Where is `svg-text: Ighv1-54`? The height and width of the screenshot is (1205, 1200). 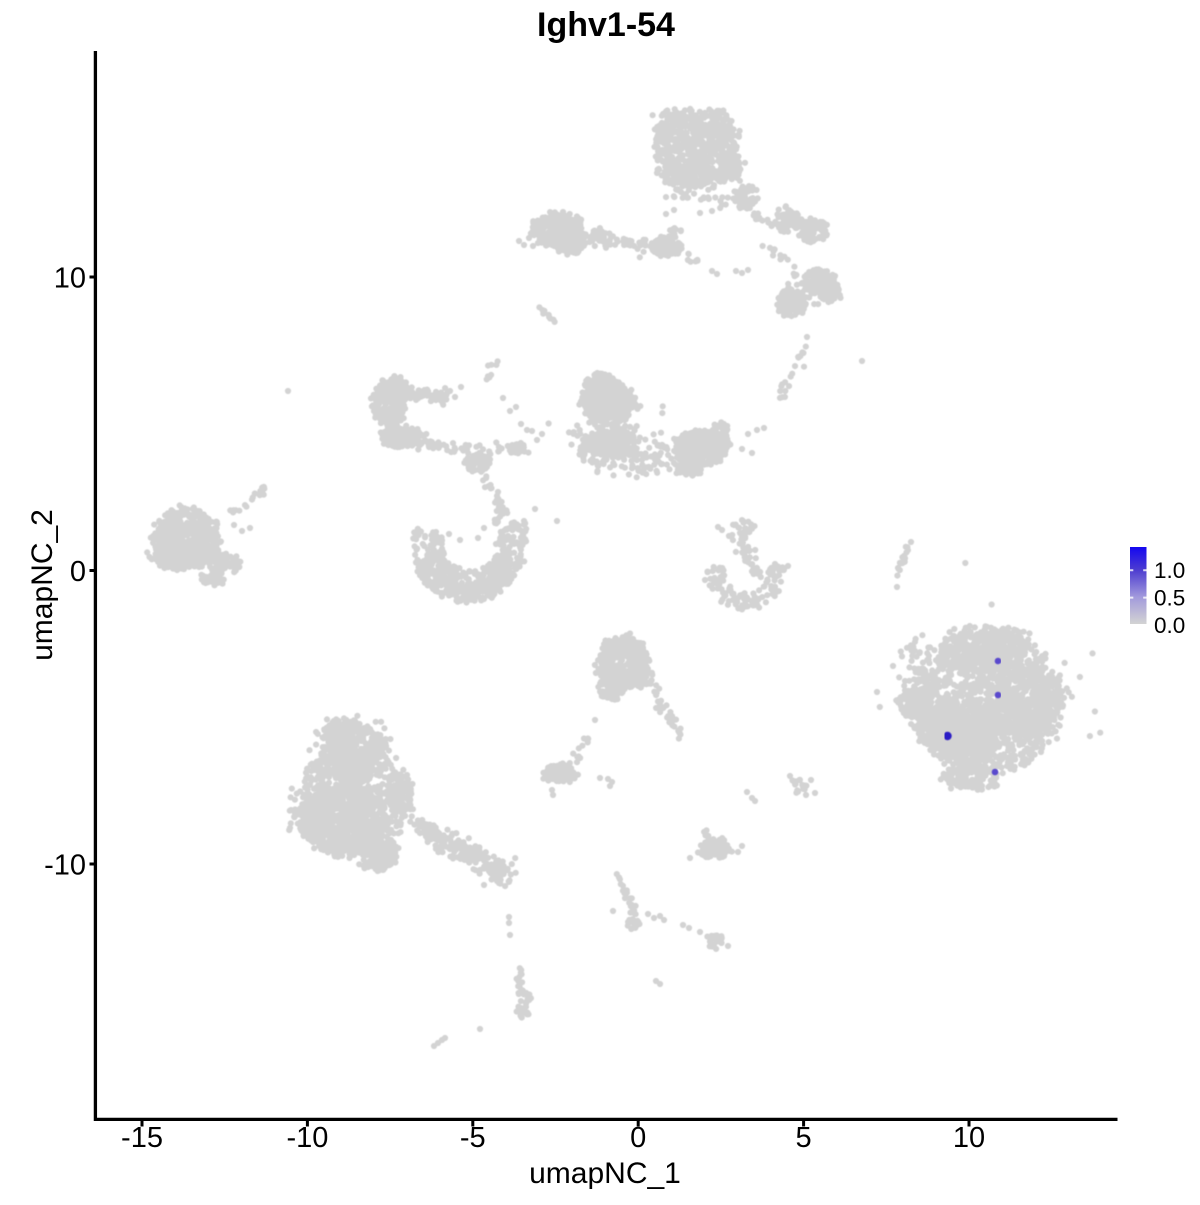
svg-text: Ighv1-54 is located at coordinates (606, 25).